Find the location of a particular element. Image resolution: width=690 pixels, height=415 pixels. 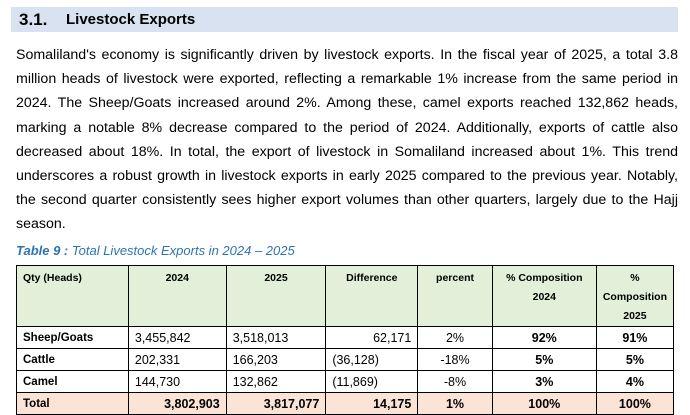

cell-composition-2025: 91% is located at coordinates (635, 337).